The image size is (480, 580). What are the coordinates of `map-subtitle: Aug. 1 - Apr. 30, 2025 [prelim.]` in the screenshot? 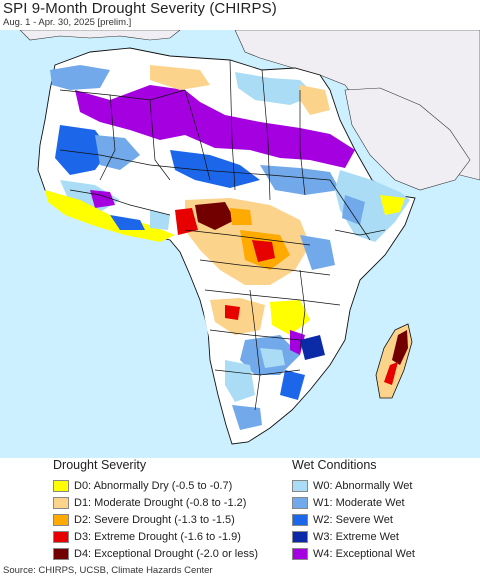 It's located at (67, 22).